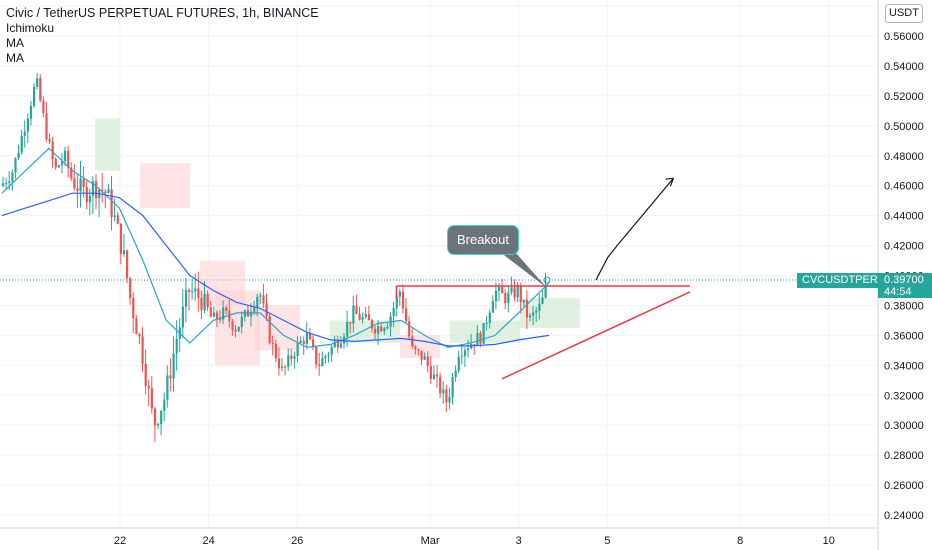  Describe the element at coordinates (904, 280) in the screenshot. I see `last-price-value: 0.39700` at that location.